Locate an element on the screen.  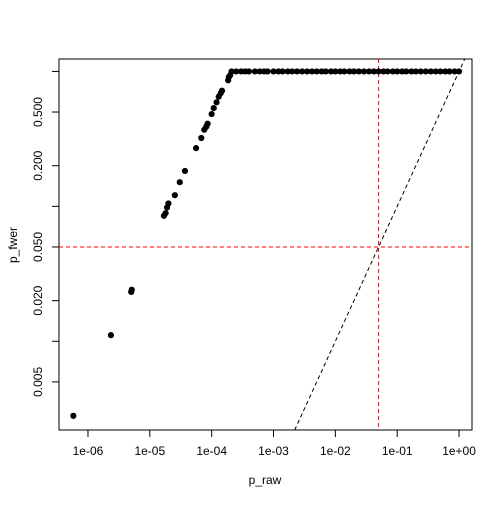
x-tick-label: 1e+00 is located at coordinates (459, 451).